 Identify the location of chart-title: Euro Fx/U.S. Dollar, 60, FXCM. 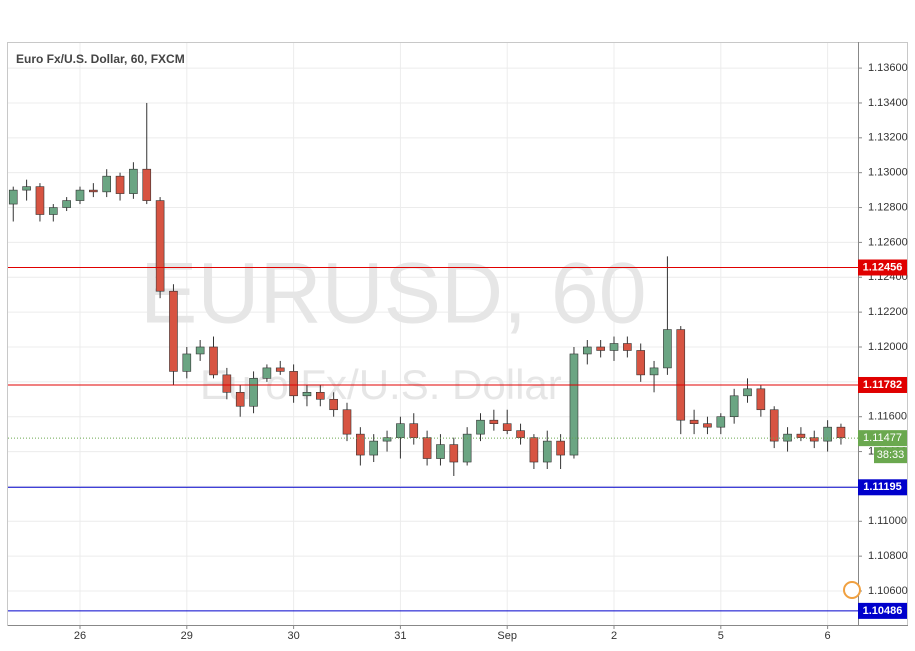
(100, 59).